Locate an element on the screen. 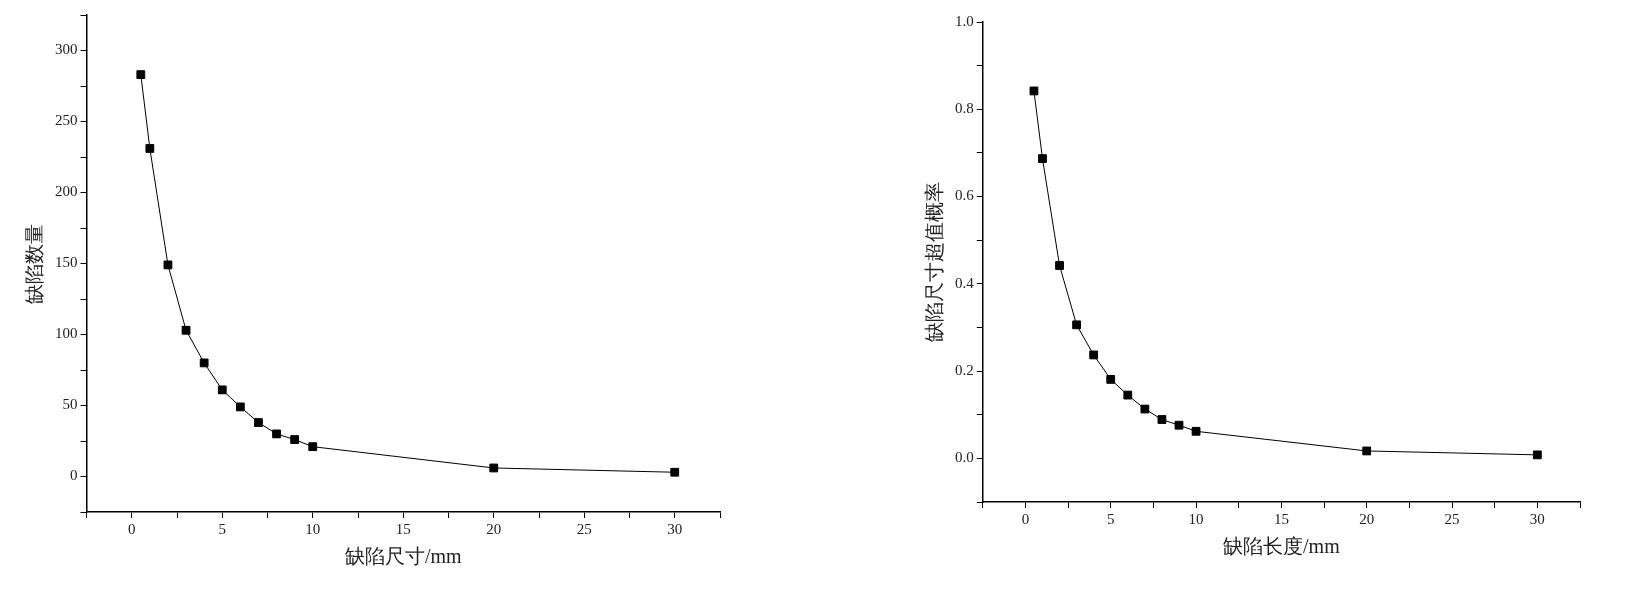 The width and height of the screenshot is (1632, 594). y-tick-label: 200 is located at coordinates (66, 191).